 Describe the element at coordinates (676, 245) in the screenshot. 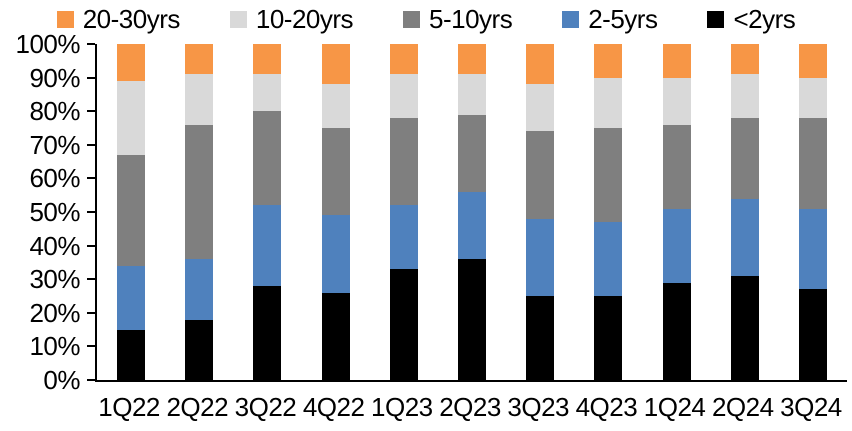

I see `bar-segment-1q24-2-5yrs` at that location.